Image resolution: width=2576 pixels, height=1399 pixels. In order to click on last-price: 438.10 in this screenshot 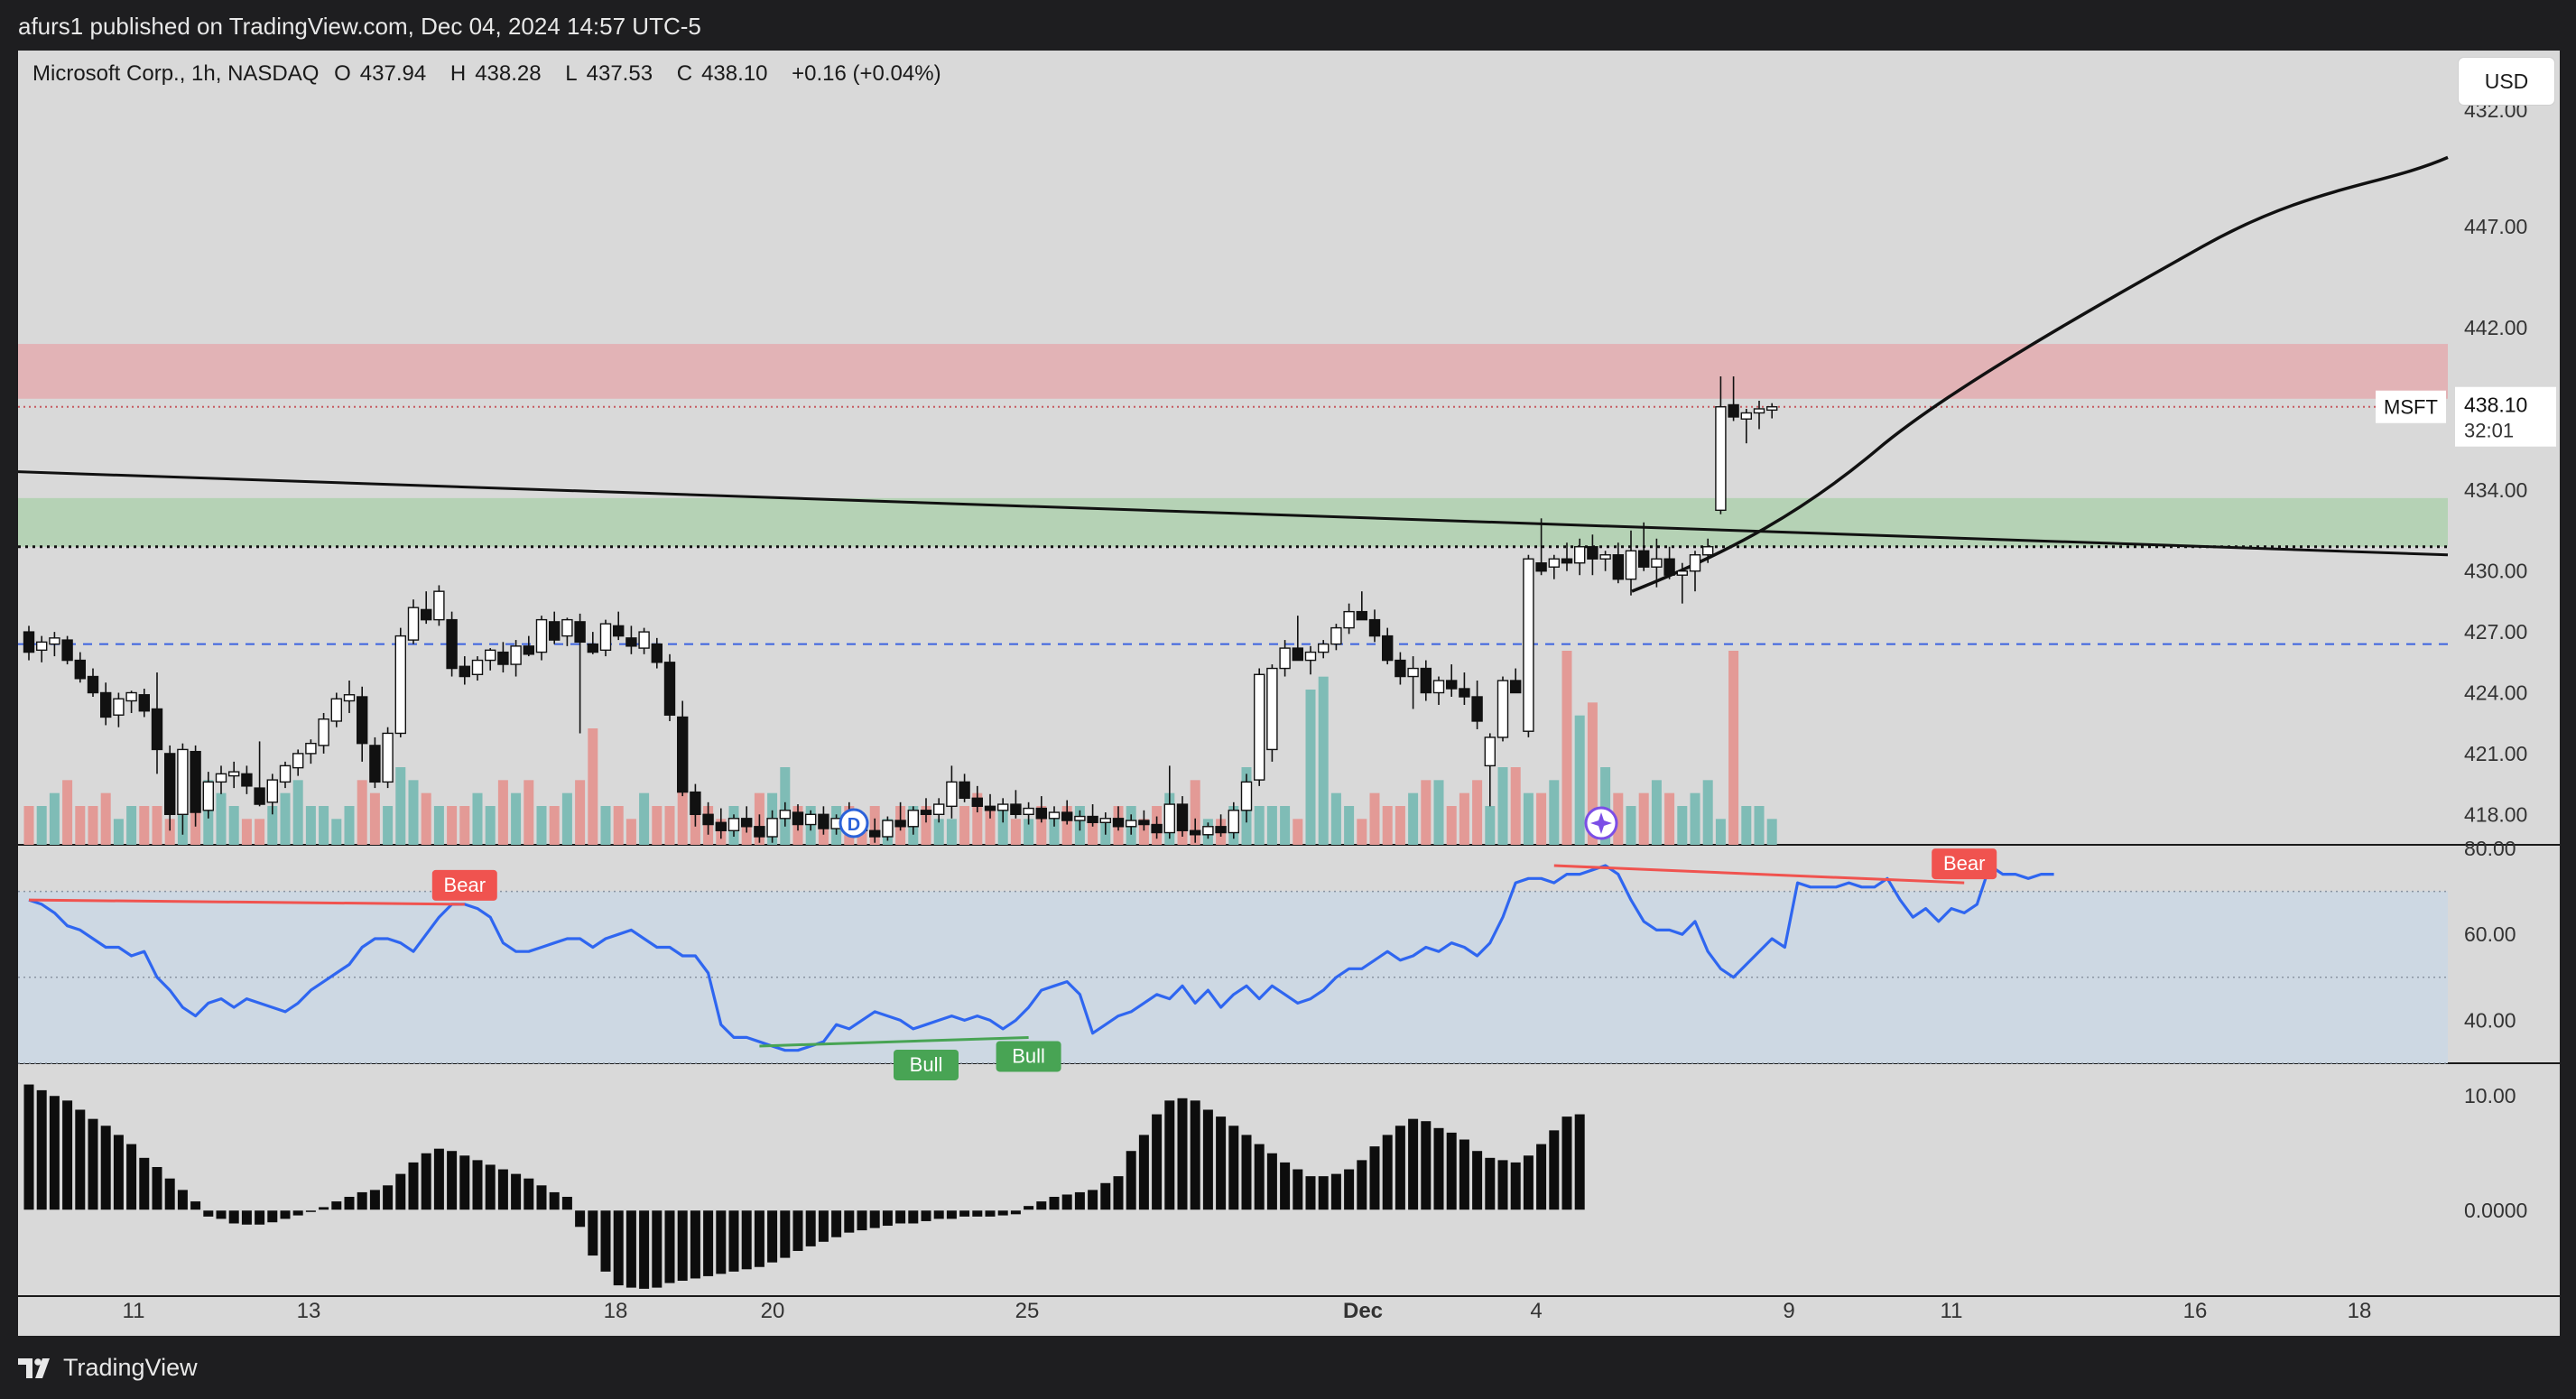, I will do `click(2495, 406)`.